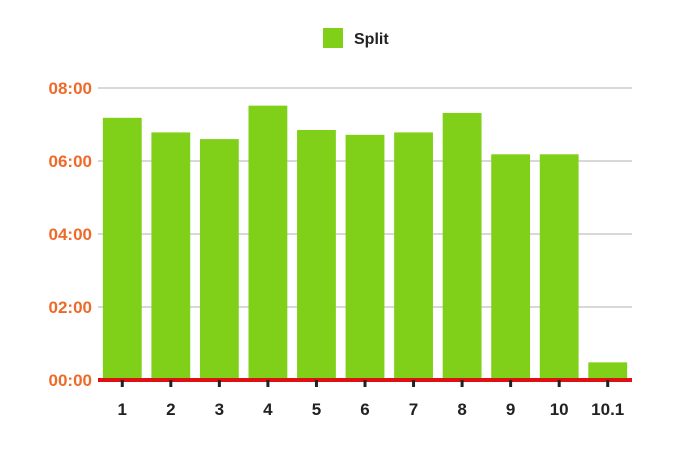 Image resolution: width=688 pixels, height=451 pixels. I want to click on y-tick-label: 04:00, so click(70, 234).